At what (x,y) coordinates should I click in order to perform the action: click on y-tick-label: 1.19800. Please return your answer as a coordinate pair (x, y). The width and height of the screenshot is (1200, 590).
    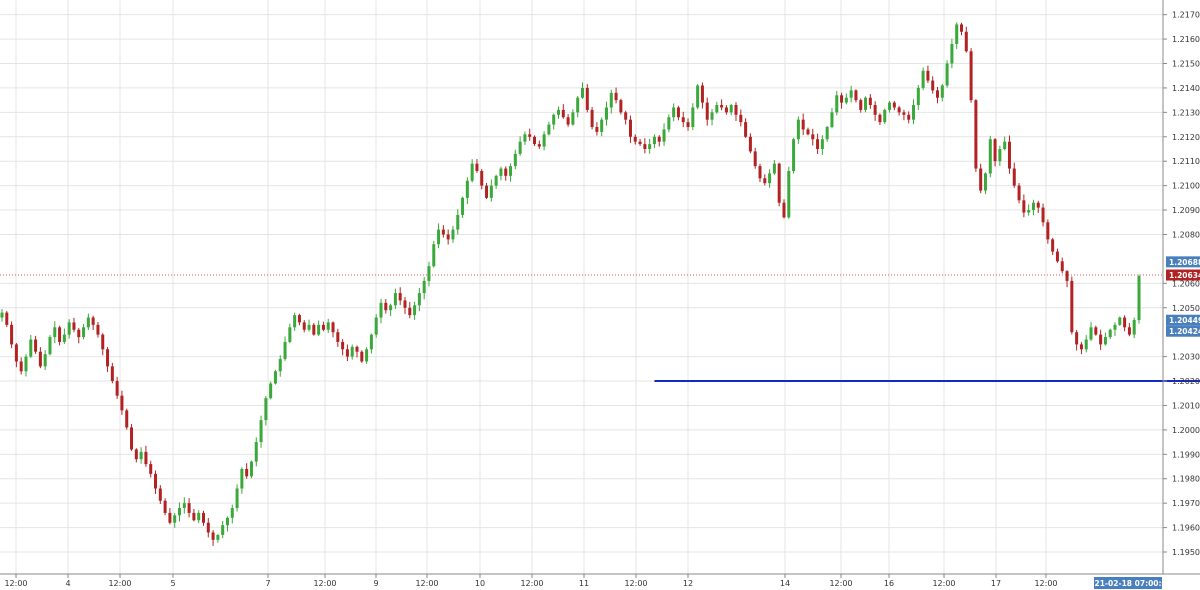
    Looking at the image, I should click on (1186, 479).